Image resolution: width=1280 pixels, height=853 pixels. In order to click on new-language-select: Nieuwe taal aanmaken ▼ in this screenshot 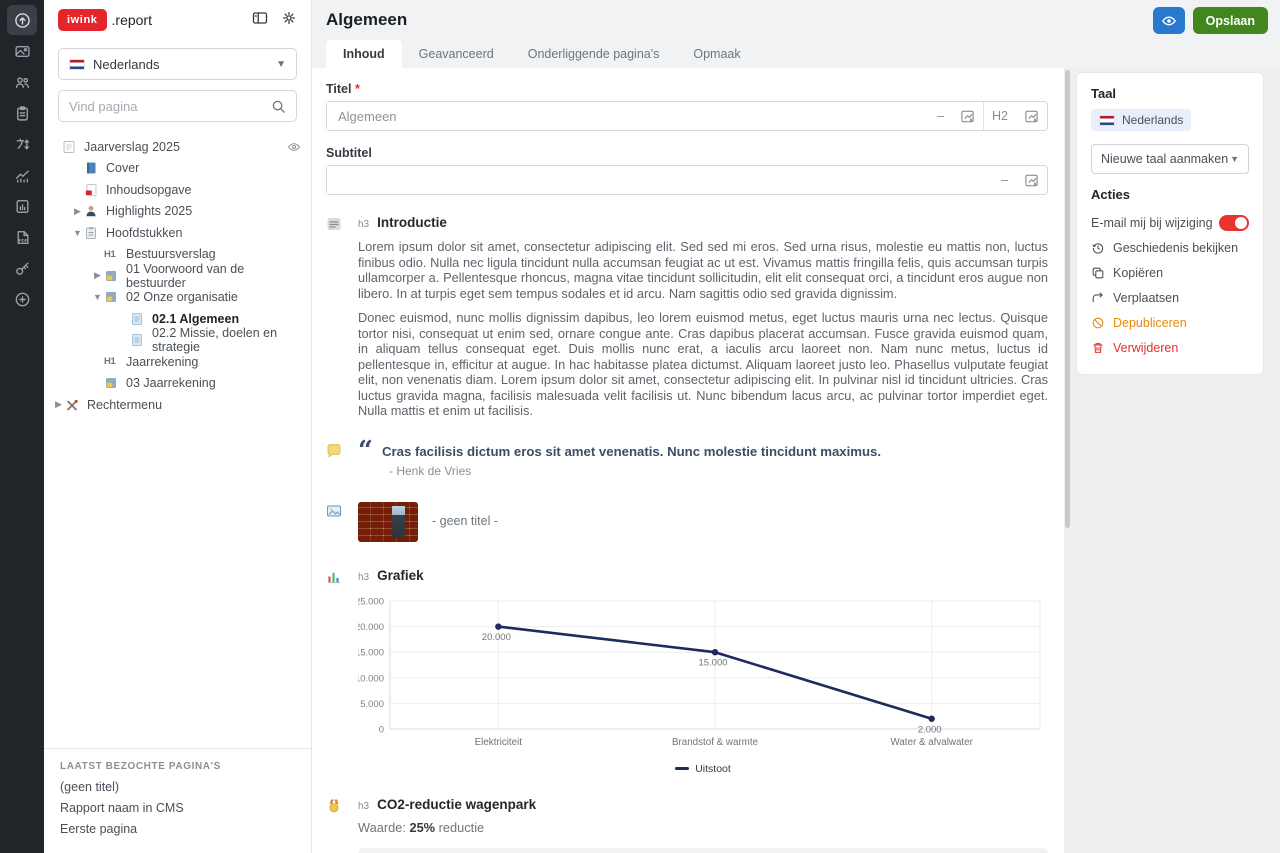, I will do `click(1170, 159)`.